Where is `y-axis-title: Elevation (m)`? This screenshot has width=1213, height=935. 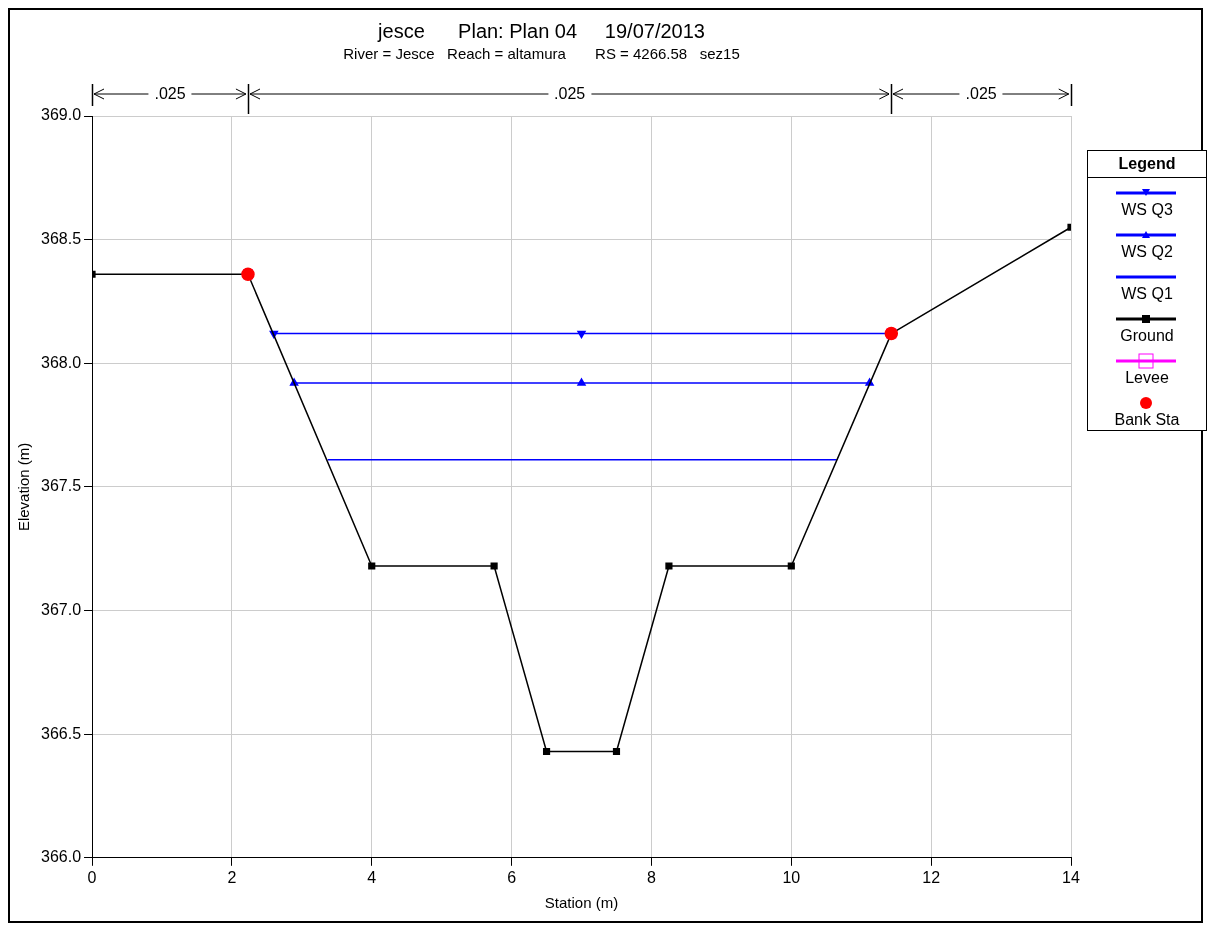 y-axis-title: Elevation (m) is located at coordinates (24, 487).